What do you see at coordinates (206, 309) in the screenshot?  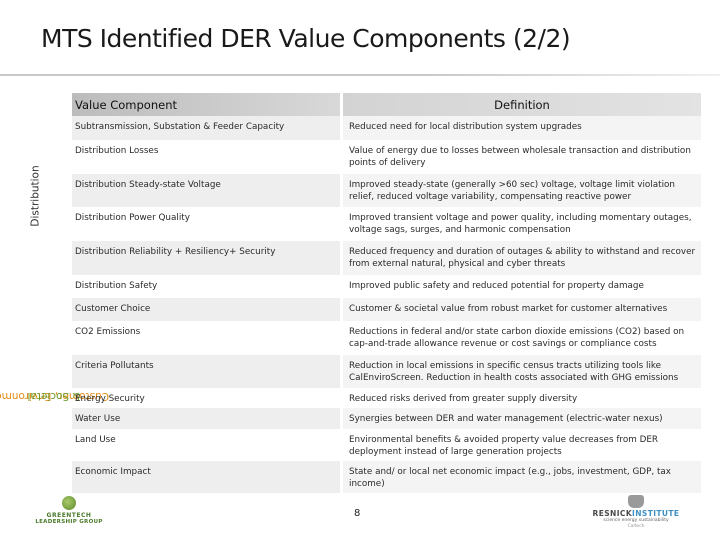 I see `component-cell: Customer Choice` at bounding box center [206, 309].